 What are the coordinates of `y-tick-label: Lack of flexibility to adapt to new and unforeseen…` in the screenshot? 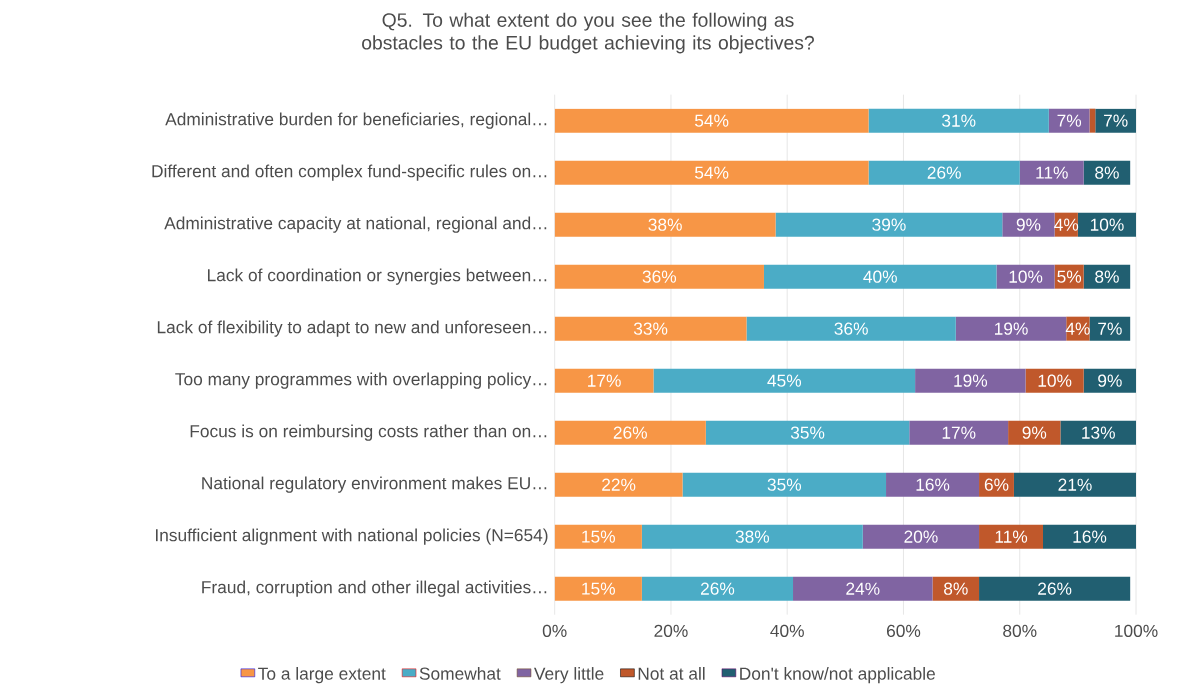 It's located at (352, 328).